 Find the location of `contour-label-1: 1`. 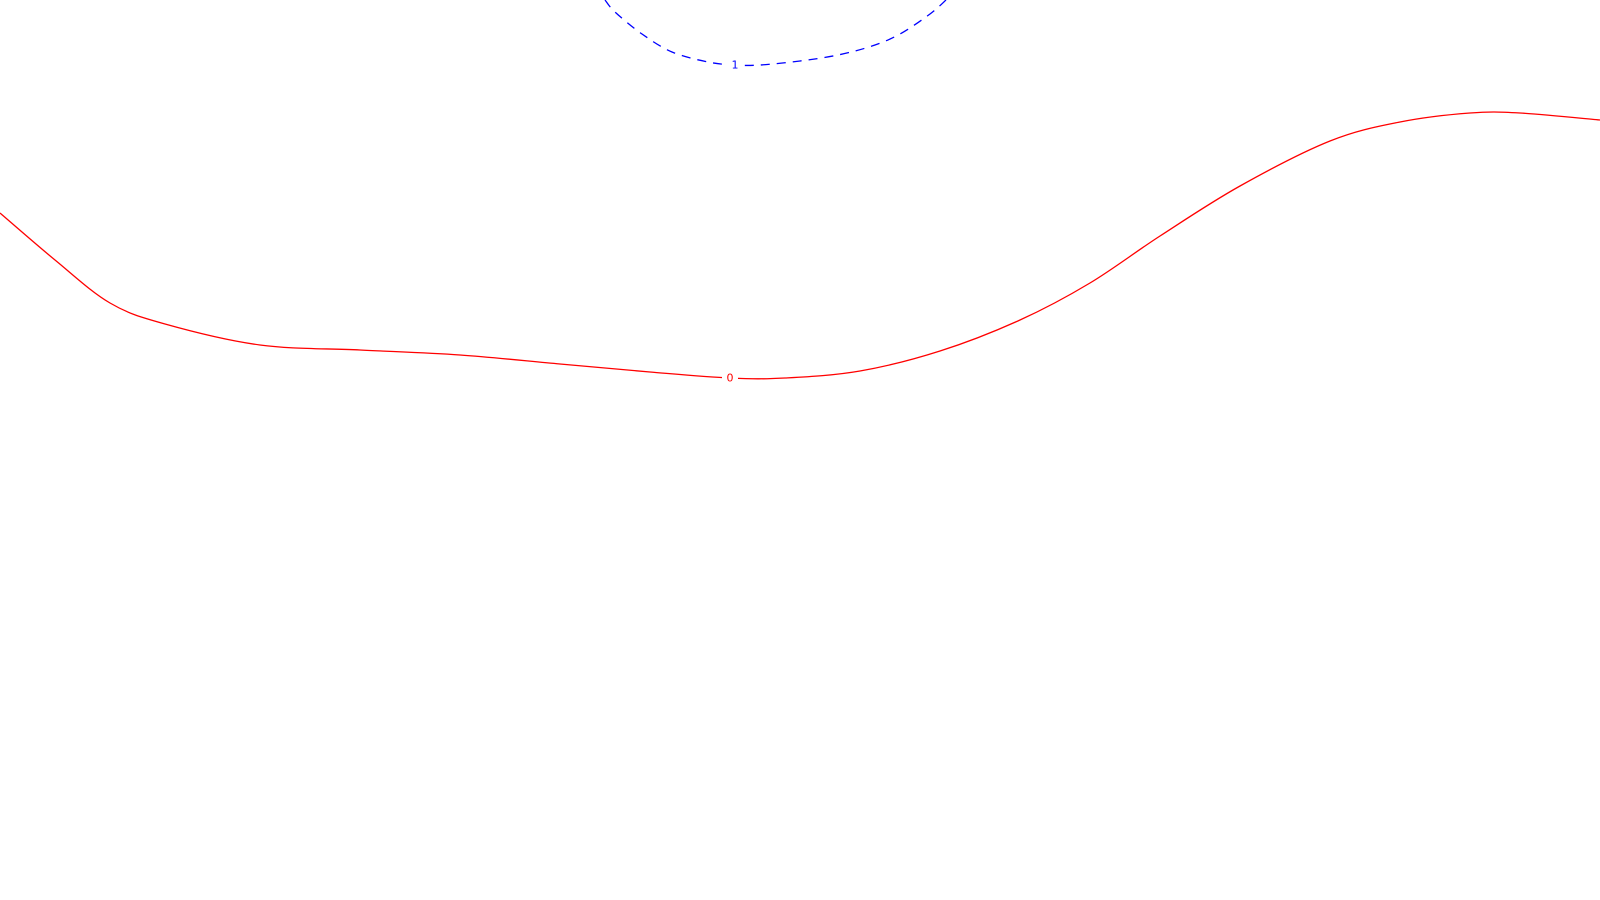

contour-label-1: 1 is located at coordinates (735, 65).